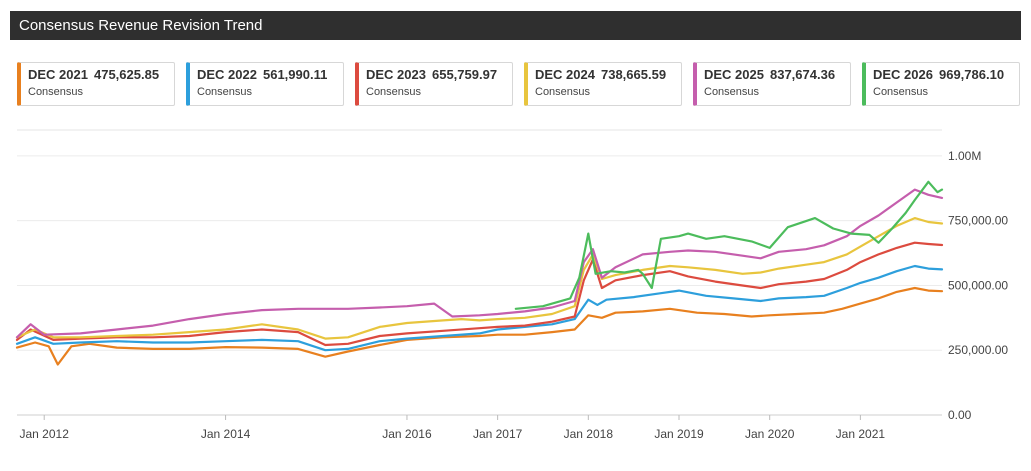  What do you see at coordinates (498, 434) in the screenshot?
I see `x-tick-label: Jan 2017` at bounding box center [498, 434].